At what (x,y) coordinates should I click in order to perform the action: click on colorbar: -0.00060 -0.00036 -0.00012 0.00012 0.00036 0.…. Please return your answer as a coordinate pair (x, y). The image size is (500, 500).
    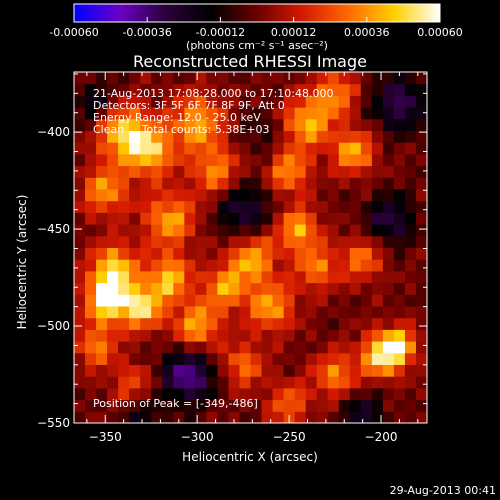
    Looking at the image, I should click on (256, 27).